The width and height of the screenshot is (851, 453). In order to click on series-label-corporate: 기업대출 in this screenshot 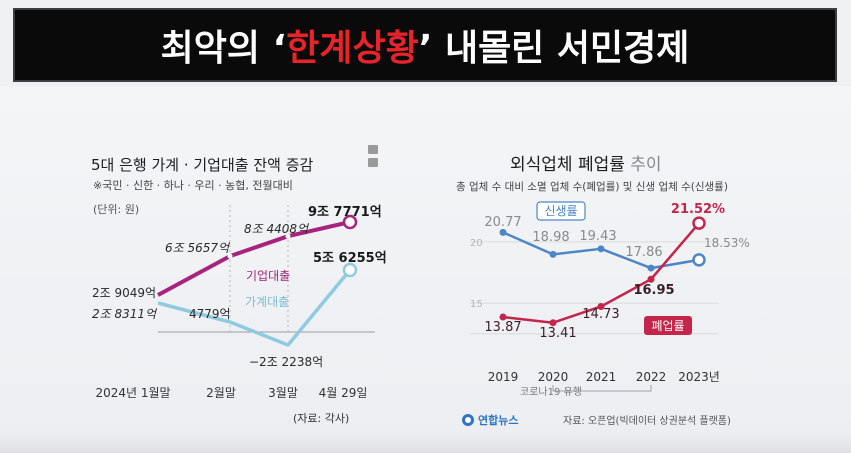, I will do `click(268, 276)`.